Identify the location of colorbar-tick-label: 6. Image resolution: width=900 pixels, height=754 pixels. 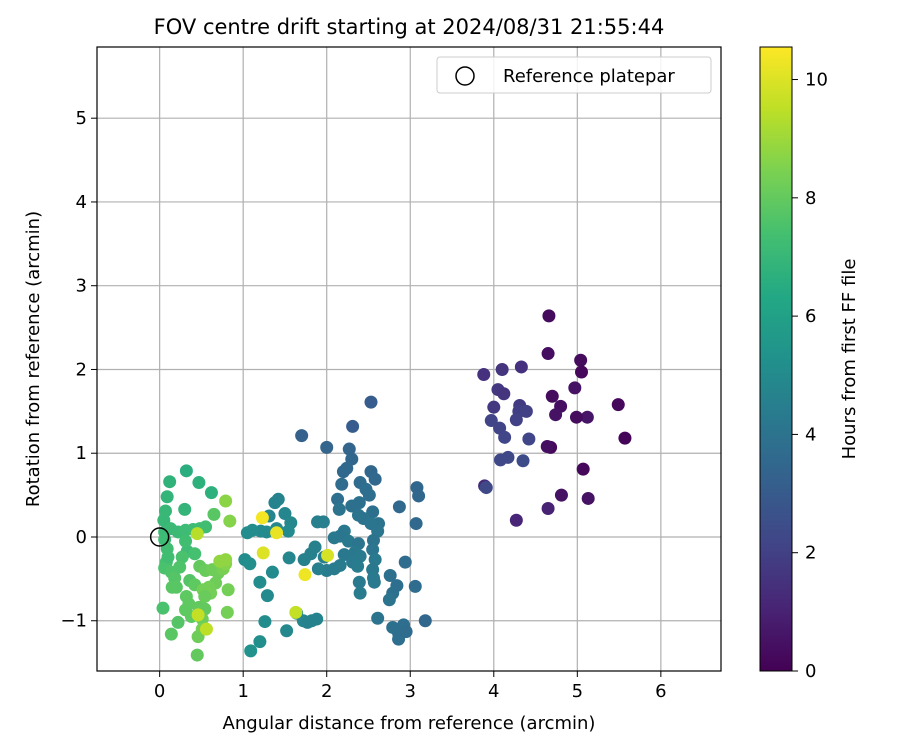
(810, 316).